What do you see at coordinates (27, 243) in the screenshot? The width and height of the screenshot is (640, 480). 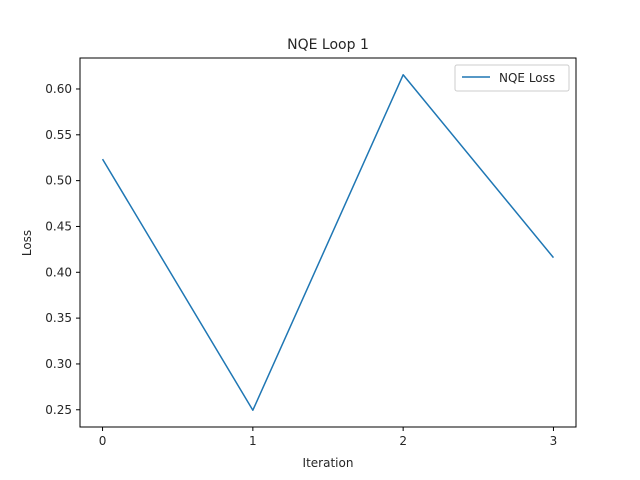 I see `y-axis-label: Loss` at bounding box center [27, 243].